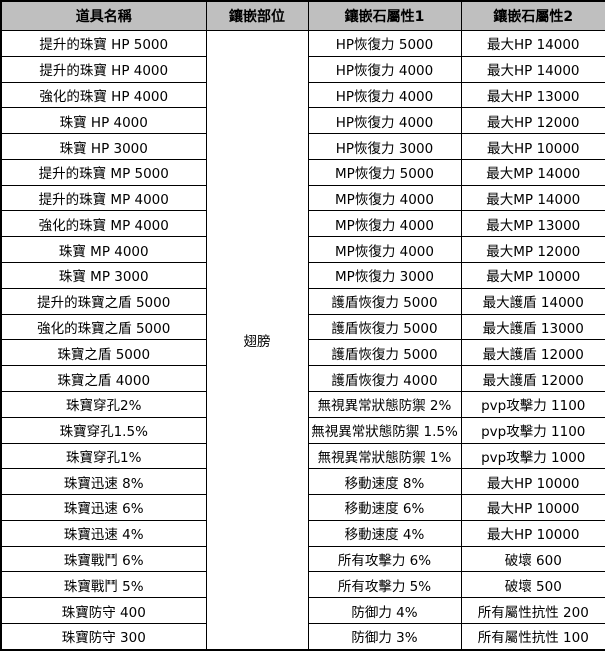  Describe the element at coordinates (302, 69) in the screenshot. I see `table-row: 提升的珠寶 HP 4000 HP恢復力 4000 最大HP 14000` at that location.